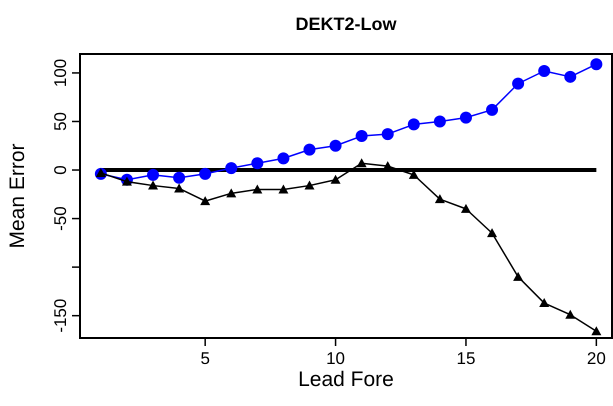 This screenshot has width=613, height=406. What do you see at coordinates (60, 218) in the screenshot?
I see `y-tick-label: -50` at bounding box center [60, 218].